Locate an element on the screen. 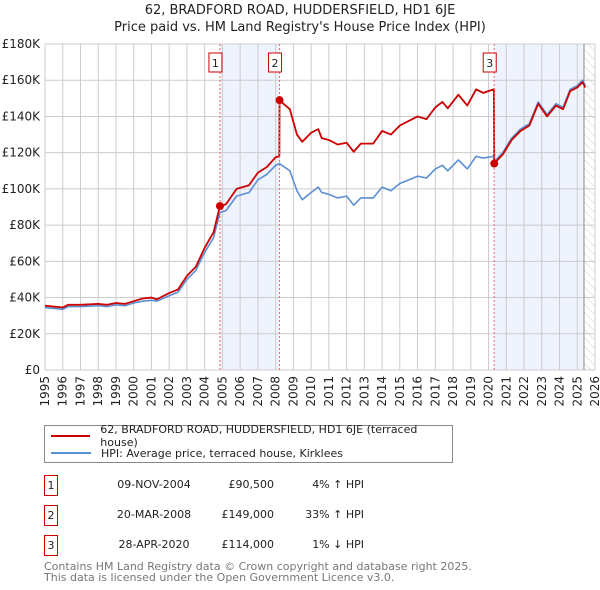  x-tick-label: 1998 is located at coordinates (98, 391).